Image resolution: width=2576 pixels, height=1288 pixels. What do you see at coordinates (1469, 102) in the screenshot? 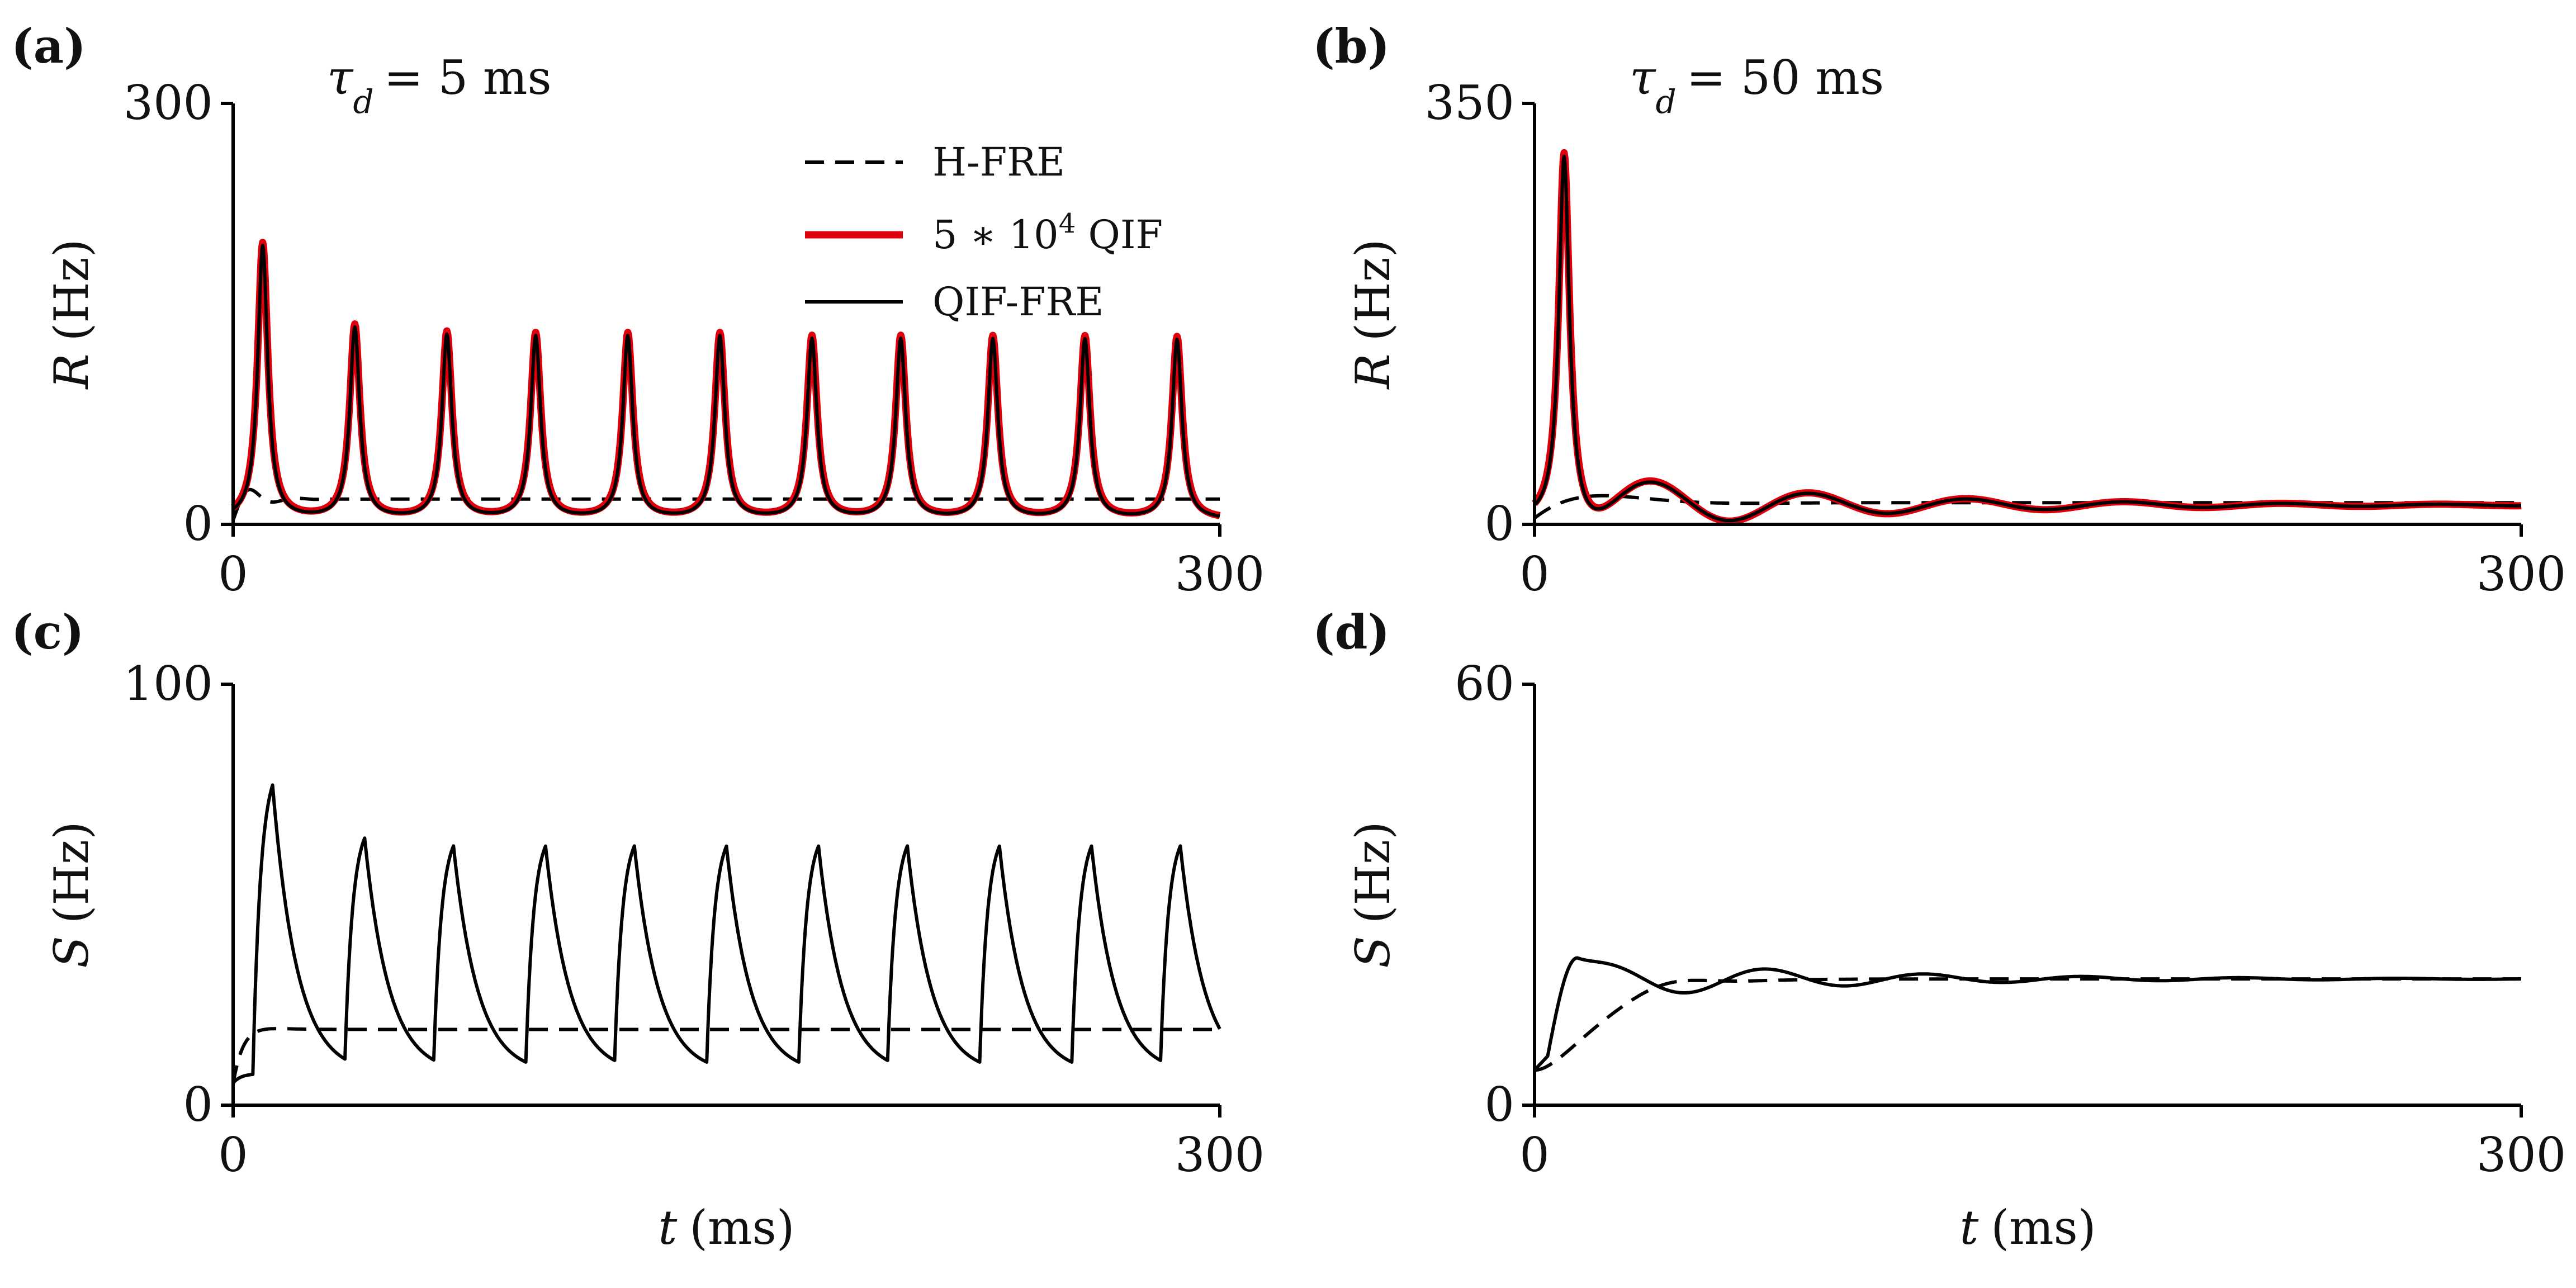
I see `y-tick-label: 350` at bounding box center [1469, 102].